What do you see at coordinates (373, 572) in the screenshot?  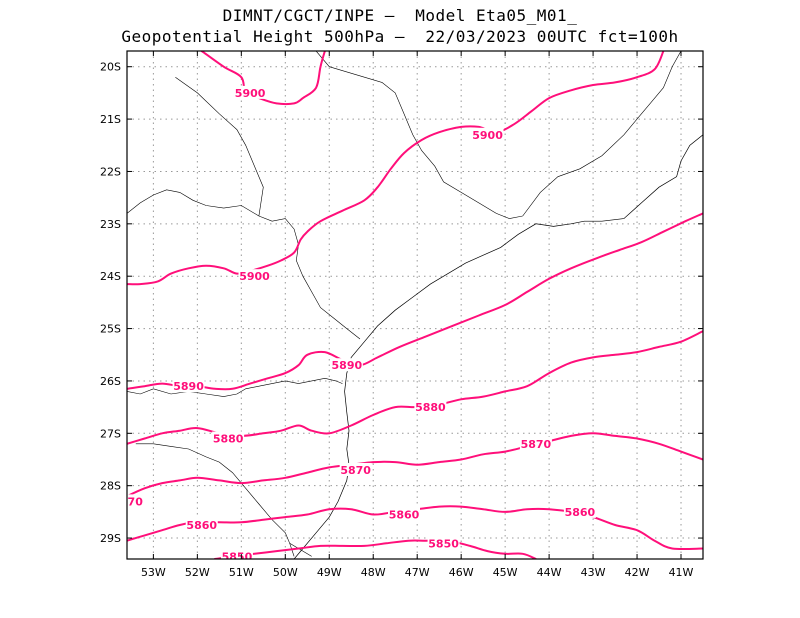 I see `lon-tick-label: 48W` at bounding box center [373, 572].